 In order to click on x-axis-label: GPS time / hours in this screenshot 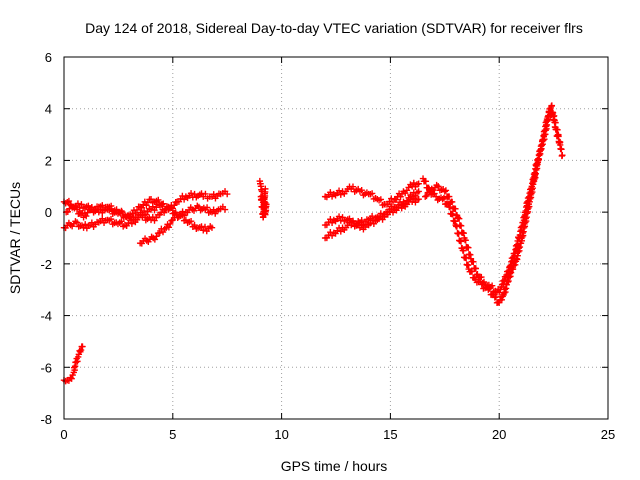, I will do `click(334, 466)`.